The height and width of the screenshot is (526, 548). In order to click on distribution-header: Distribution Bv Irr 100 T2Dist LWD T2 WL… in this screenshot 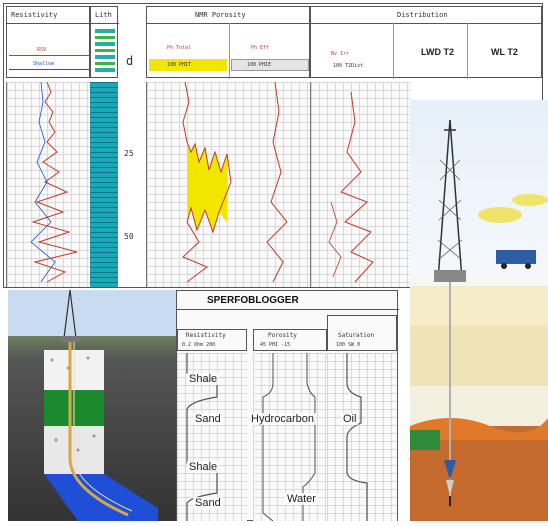, I will do `click(426, 42)`.